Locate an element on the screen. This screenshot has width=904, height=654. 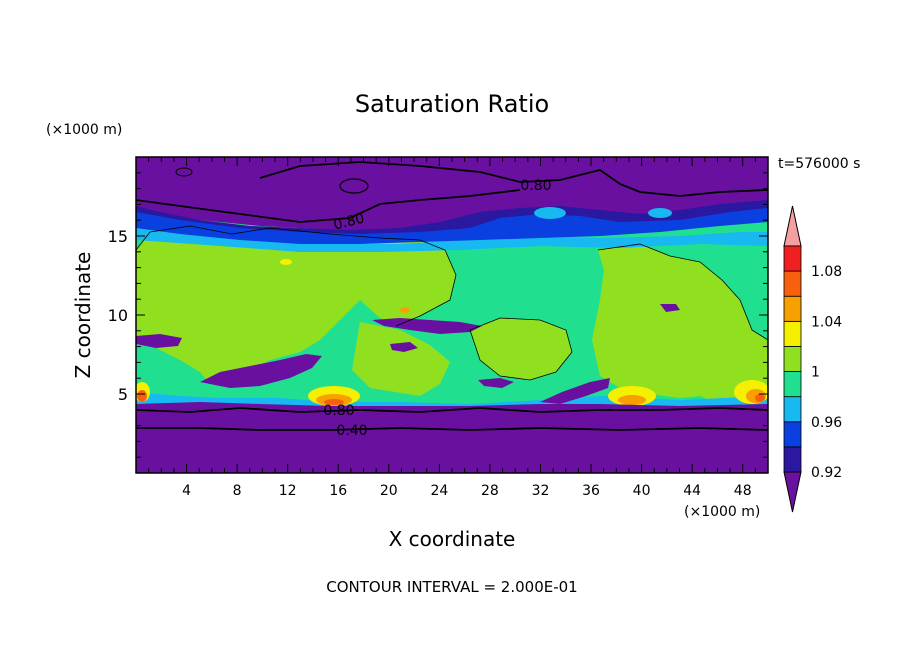
colorbar-tick-label: 0.96 is located at coordinates (826, 423).